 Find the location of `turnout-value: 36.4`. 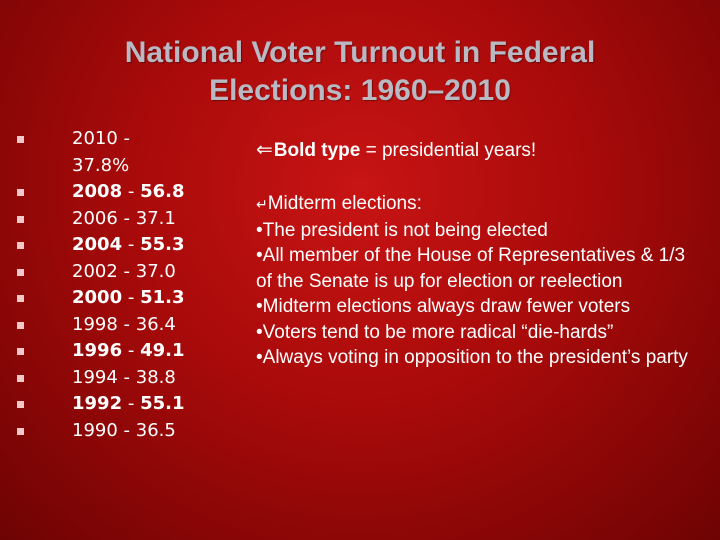

turnout-value: 36.4 is located at coordinates (155, 324).